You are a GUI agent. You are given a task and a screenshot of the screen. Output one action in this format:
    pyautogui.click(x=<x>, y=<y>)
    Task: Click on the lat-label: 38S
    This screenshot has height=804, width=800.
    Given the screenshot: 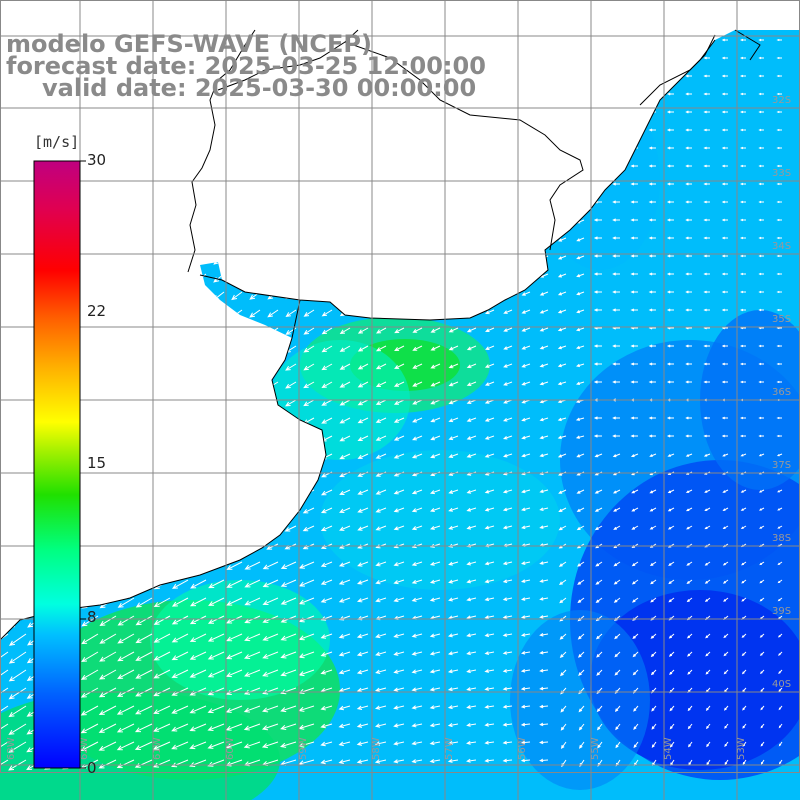 What is the action you would take?
    pyautogui.click(x=781, y=538)
    